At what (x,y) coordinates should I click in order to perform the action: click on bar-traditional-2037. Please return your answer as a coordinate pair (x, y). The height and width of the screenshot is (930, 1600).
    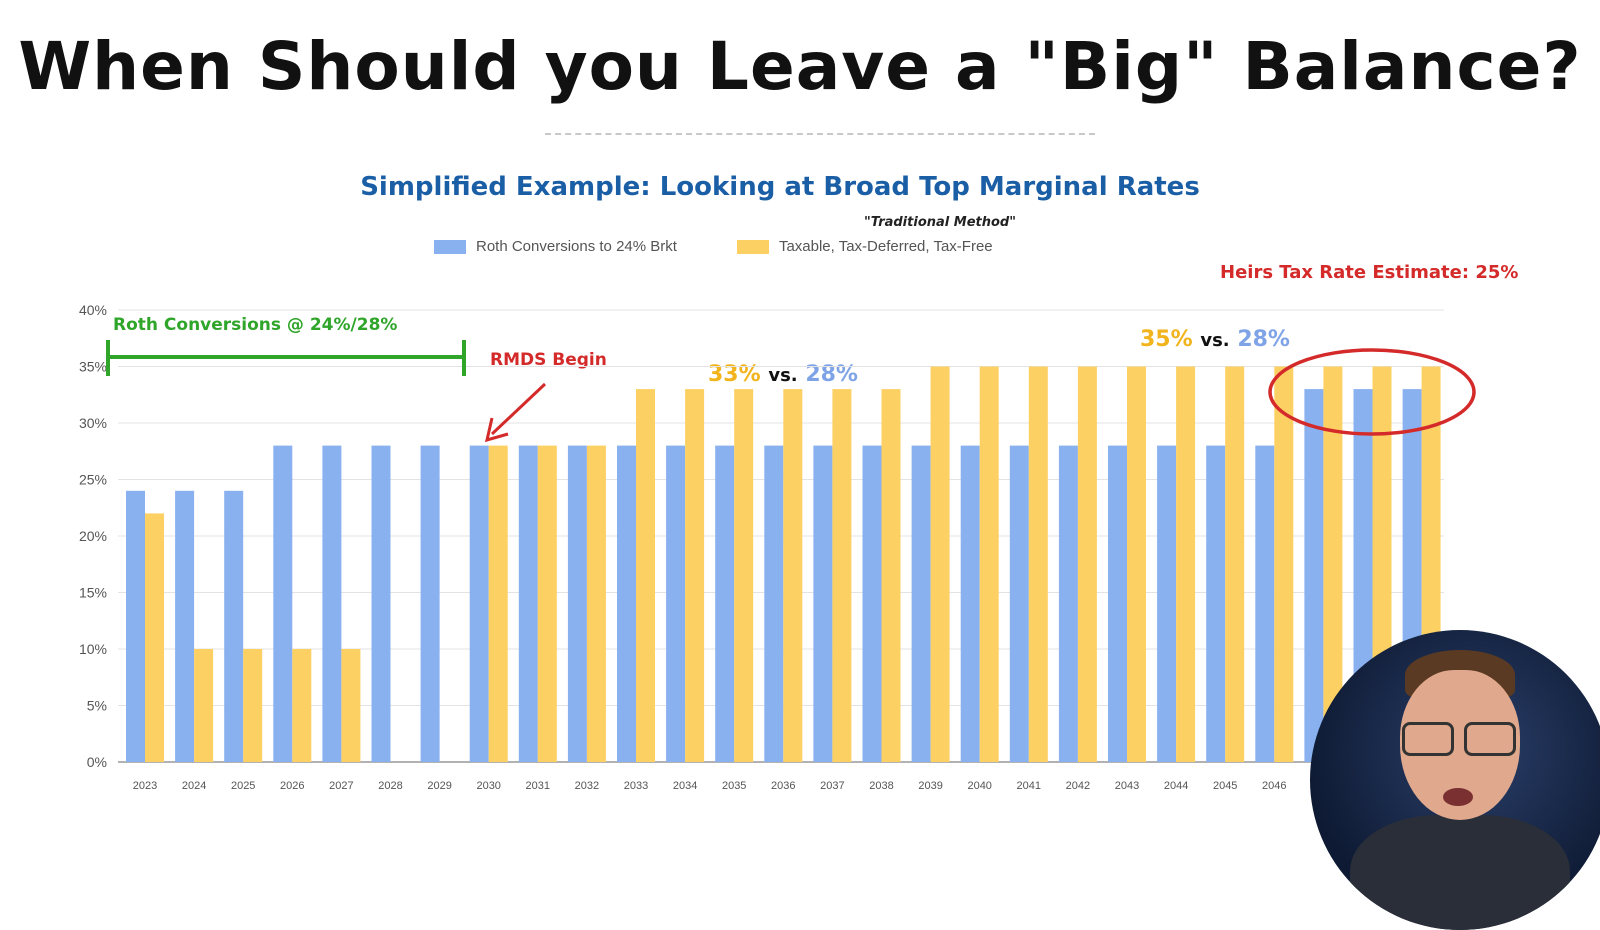
    Looking at the image, I should click on (842, 575).